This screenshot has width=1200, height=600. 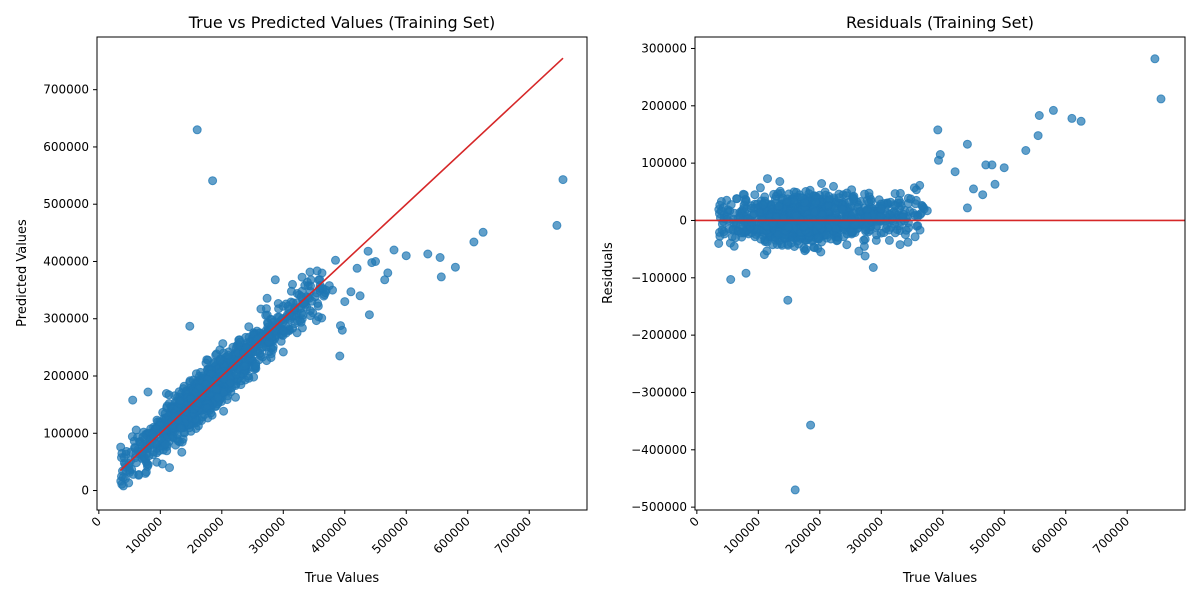 What do you see at coordinates (66, 147) in the screenshot?
I see `y-tick-label: 600000` at bounding box center [66, 147].